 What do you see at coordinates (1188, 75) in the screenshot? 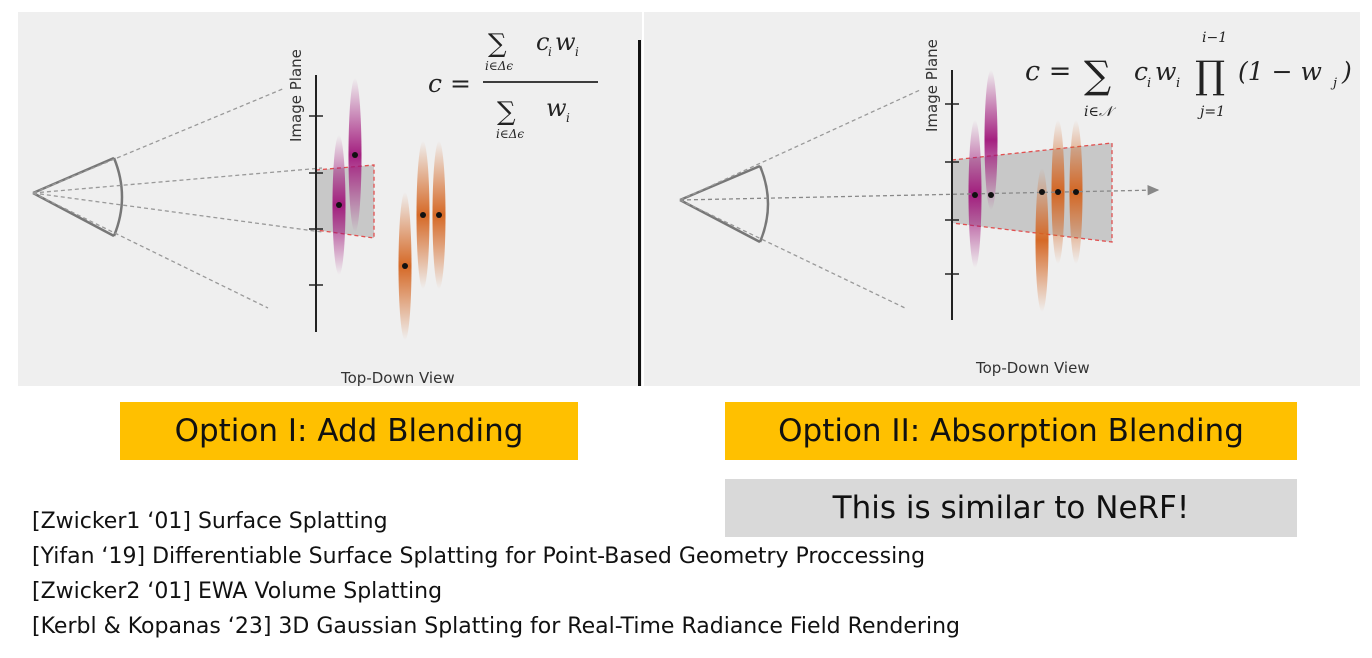
I see `right-blending-formula: c = ∑ i∈𝒩 c i w i i−1 ∏ j=1 (1 − w j )` at bounding box center [1188, 75].